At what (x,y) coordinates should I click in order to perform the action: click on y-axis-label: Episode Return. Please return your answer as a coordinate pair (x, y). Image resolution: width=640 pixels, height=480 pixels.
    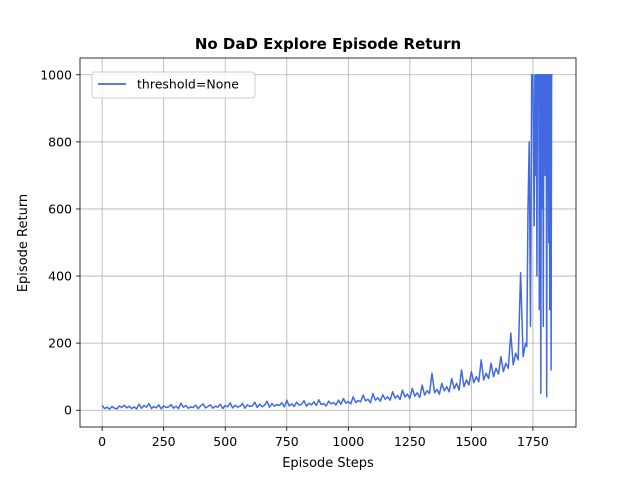
    Looking at the image, I should click on (23, 243).